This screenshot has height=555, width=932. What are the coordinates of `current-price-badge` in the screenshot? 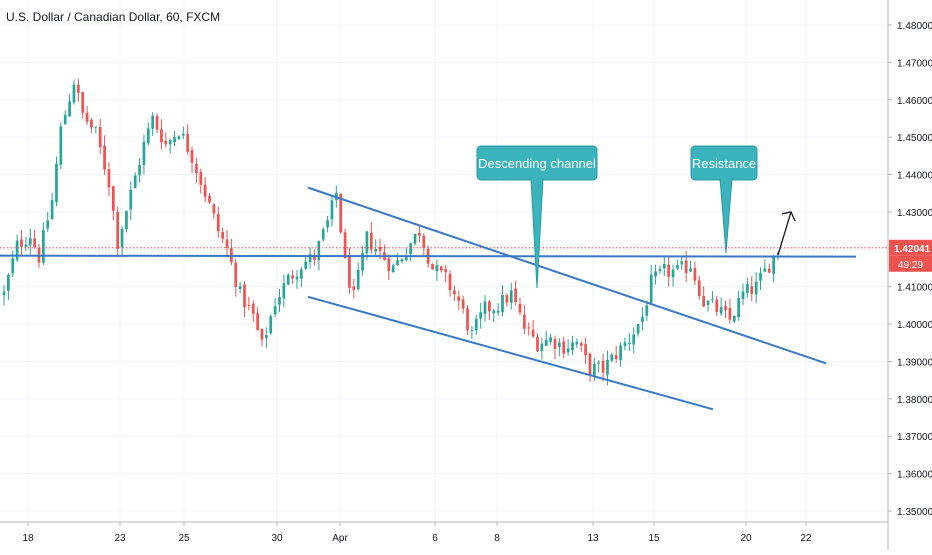 It's located at (910, 247).